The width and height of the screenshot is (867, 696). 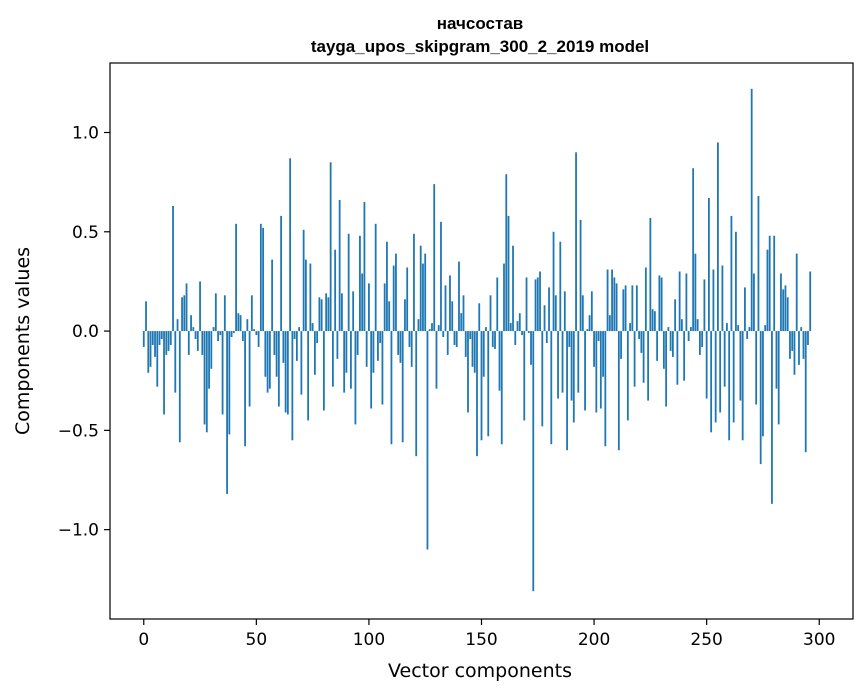 What do you see at coordinates (23, 341) in the screenshot?
I see `y-axis-label: Components values` at bounding box center [23, 341].